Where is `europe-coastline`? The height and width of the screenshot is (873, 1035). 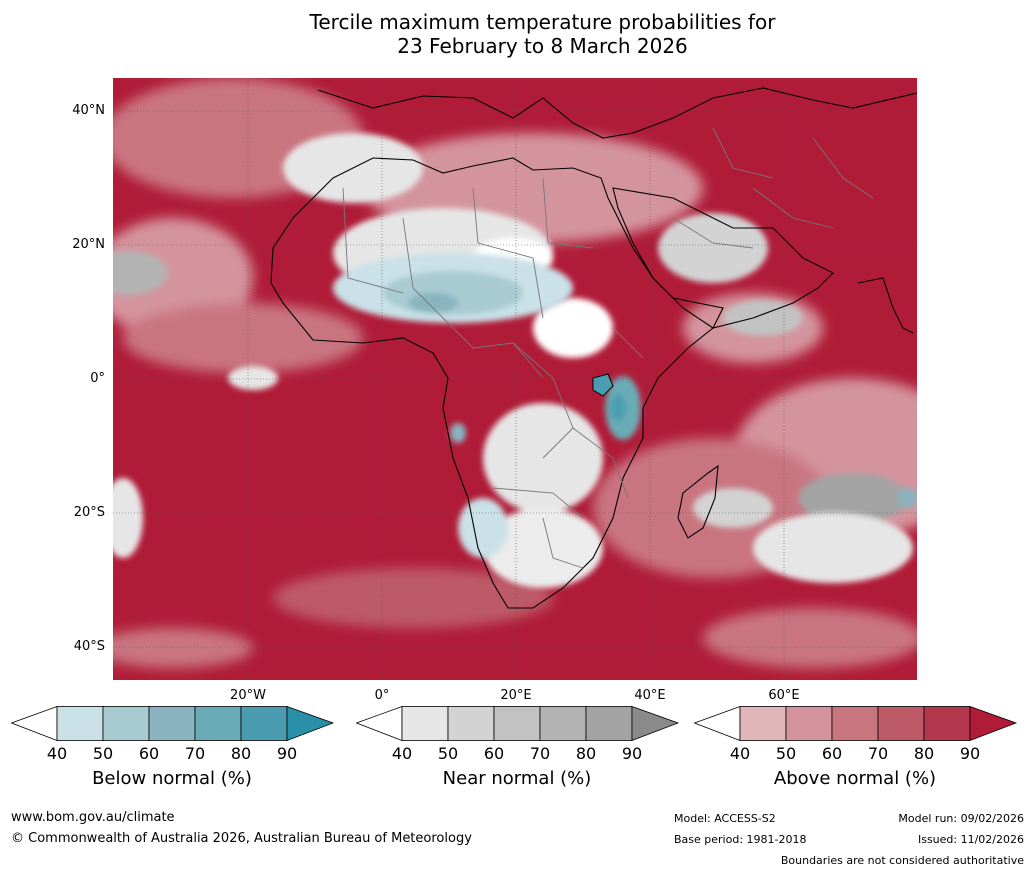
europe-coastline is located at coordinates (617, 113).